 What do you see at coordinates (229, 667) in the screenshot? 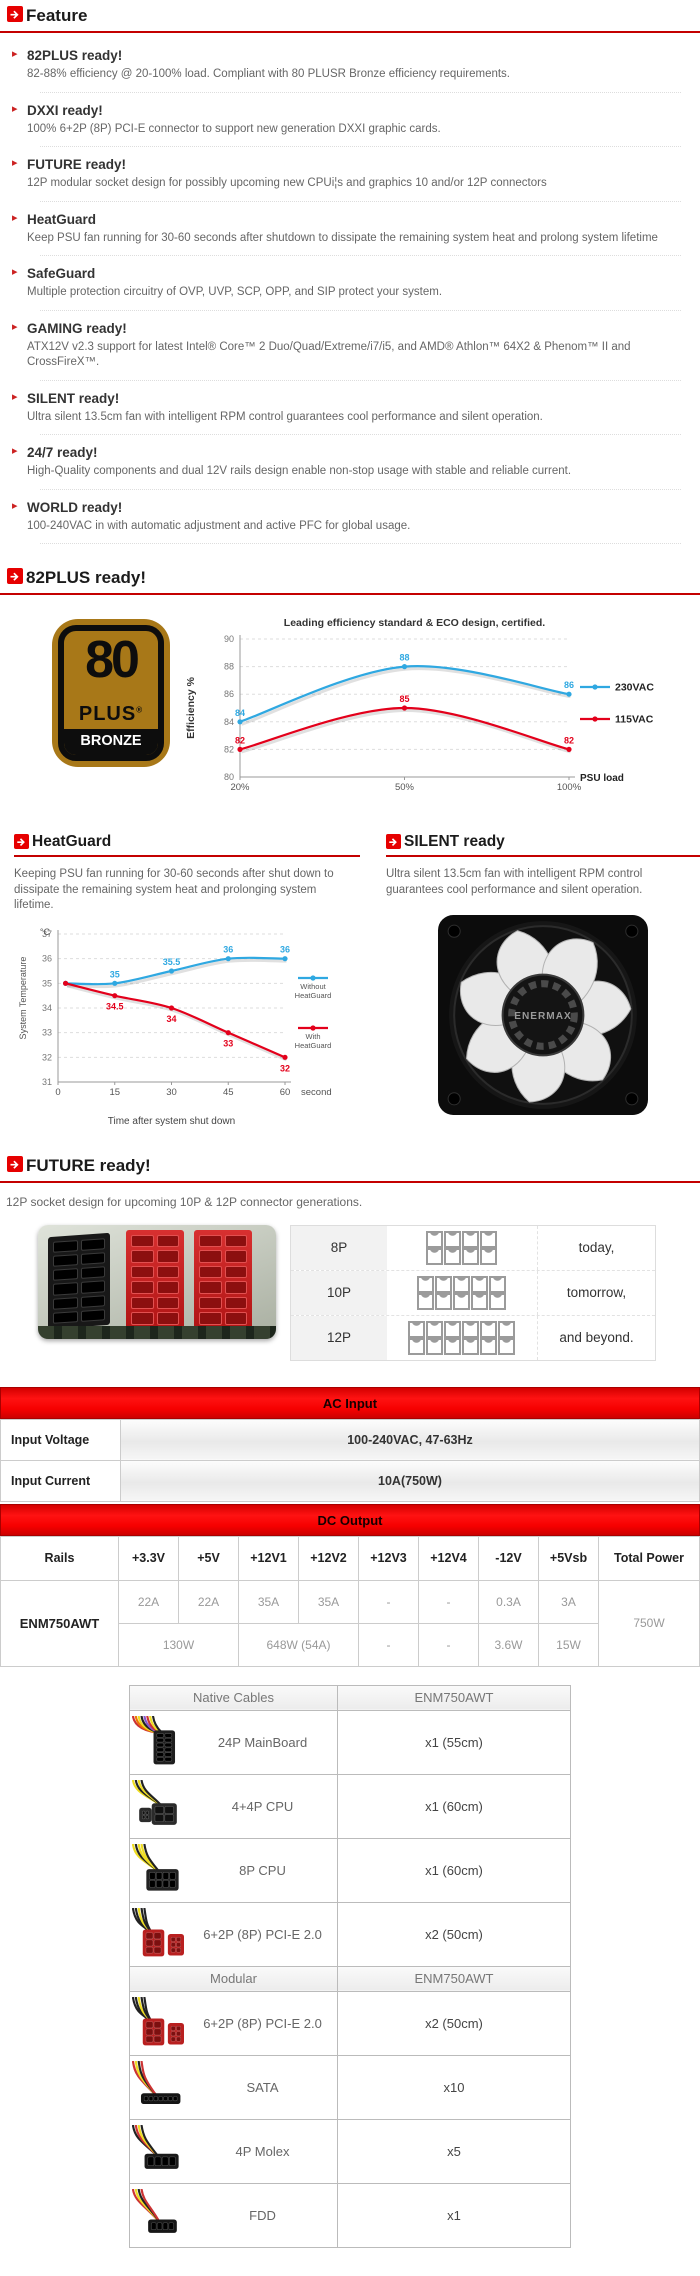
I see `svg-text: 88` at bounding box center [229, 667].